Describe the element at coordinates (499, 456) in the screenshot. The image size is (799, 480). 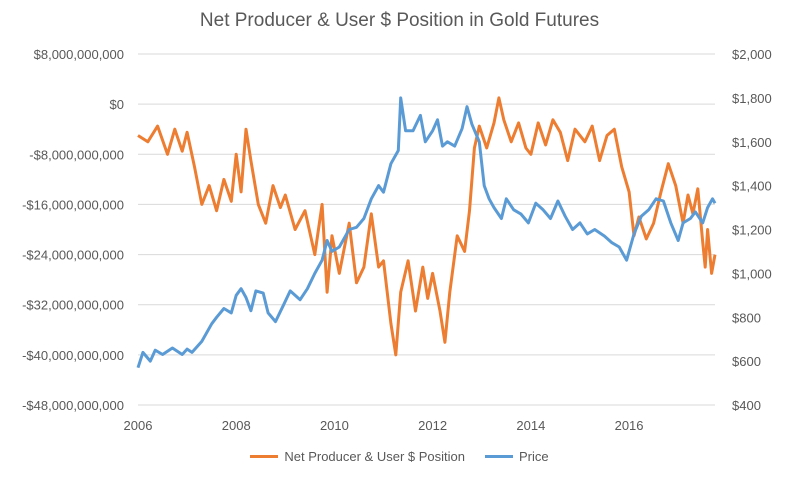
I see `legend-swatch-price` at that location.